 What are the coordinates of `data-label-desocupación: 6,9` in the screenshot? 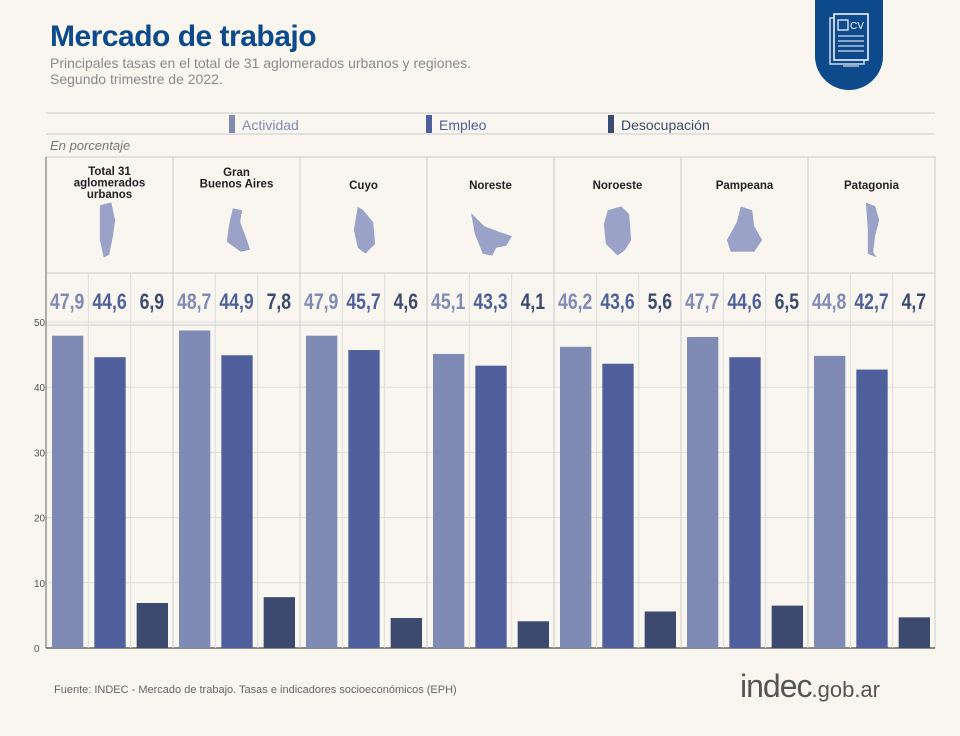 It's located at (152, 302).